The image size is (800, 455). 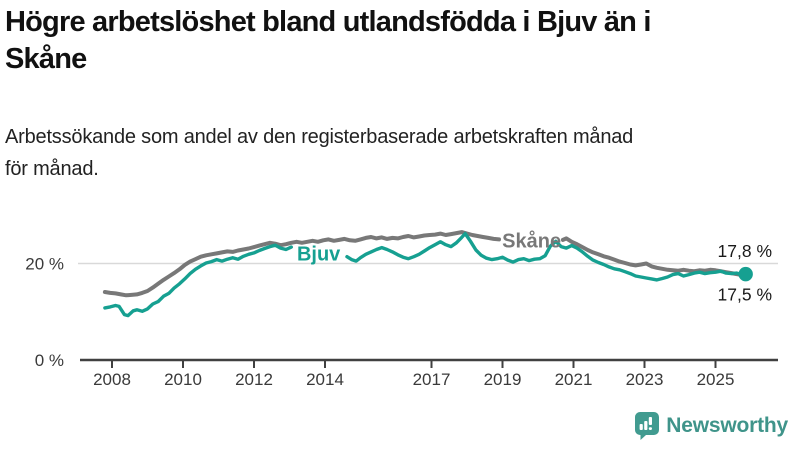 What do you see at coordinates (503, 379) in the screenshot?
I see `x-tick-label-2019: 2019` at bounding box center [503, 379].